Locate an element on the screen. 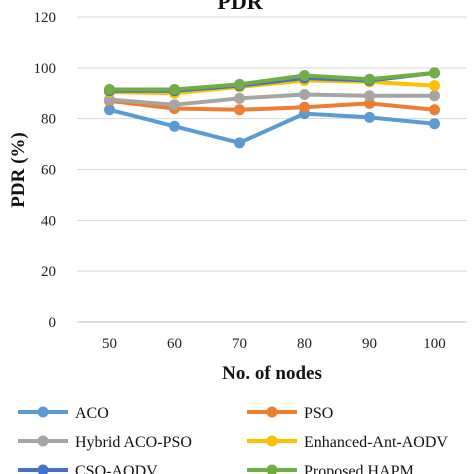  x-tick-label: 90 is located at coordinates (369, 344).